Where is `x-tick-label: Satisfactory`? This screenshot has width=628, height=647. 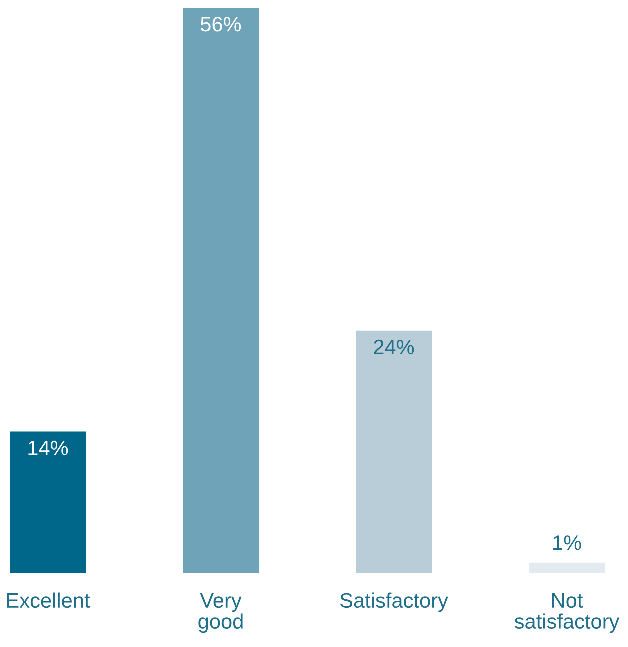 x-tick-label: Satisfactory is located at coordinates (394, 602).